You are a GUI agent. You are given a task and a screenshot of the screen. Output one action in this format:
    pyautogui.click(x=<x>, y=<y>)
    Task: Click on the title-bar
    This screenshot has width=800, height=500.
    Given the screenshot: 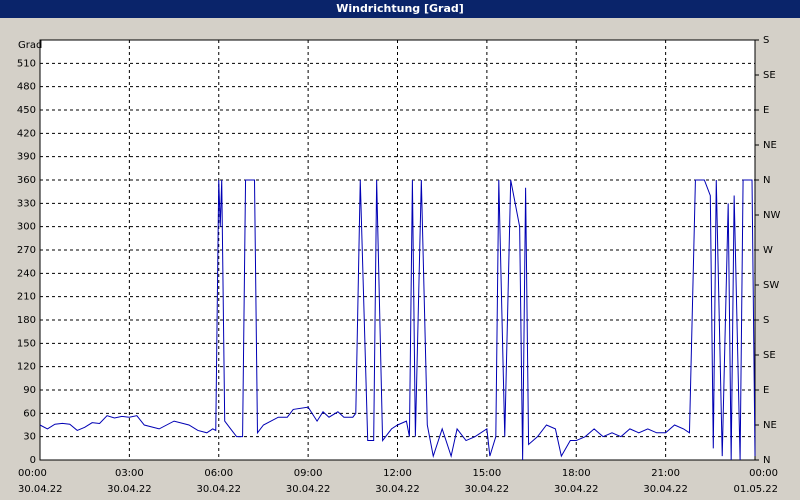 What is the action you would take?
    pyautogui.click(x=400, y=9)
    